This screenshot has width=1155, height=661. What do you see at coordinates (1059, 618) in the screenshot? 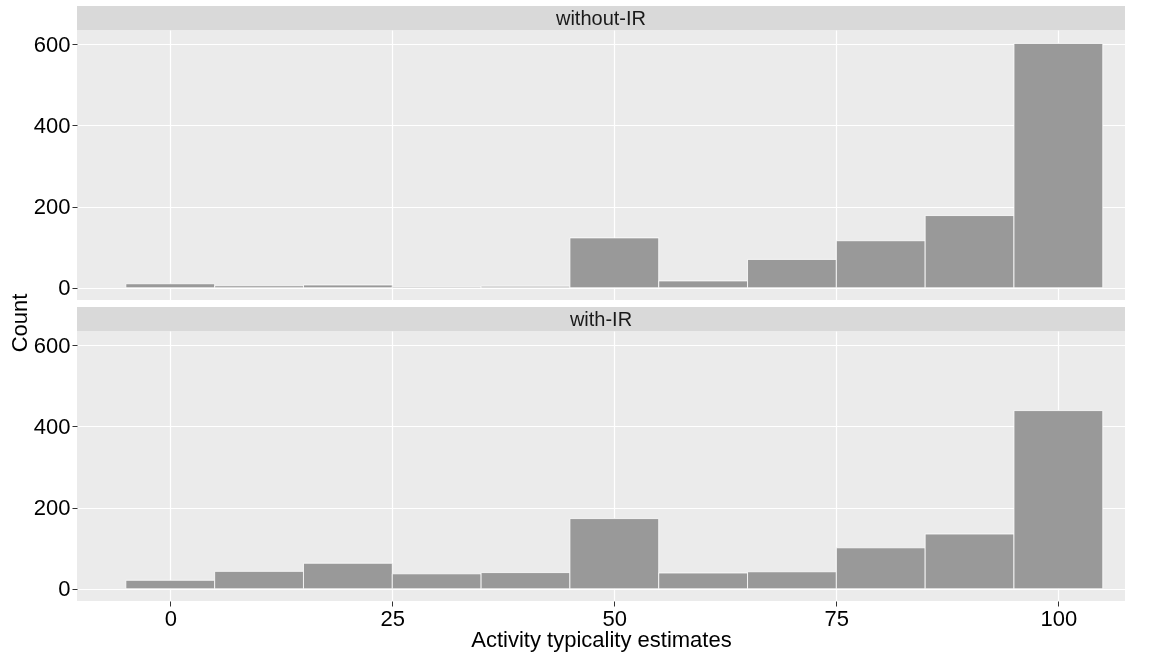
I see `x-tick-label: 100` at bounding box center [1059, 618].